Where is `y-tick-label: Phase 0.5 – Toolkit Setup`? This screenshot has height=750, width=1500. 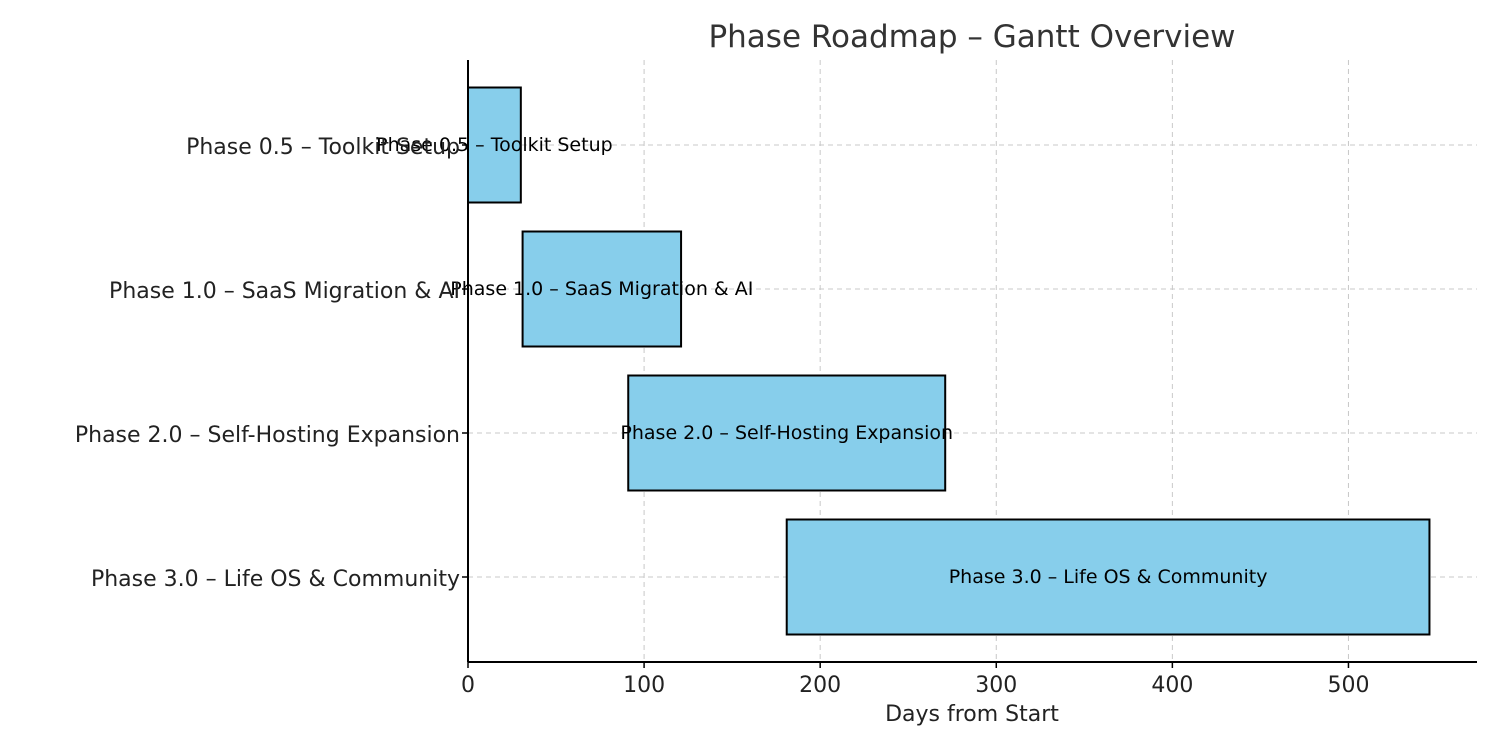 y-tick-label: Phase 0.5 – Toolkit Setup is located at coordinates (323, 147).